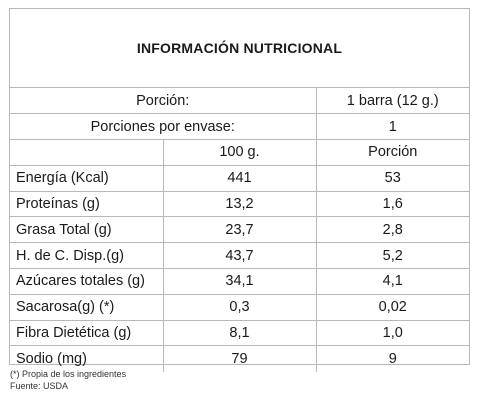 Image resolution: width=479 pixels, height=406 pixels. What do you see at coordinates (87, 256) in the screenshot?
I see `nutrient-name: H. de C. Disp.(g)` at bounding box center [87, 256].